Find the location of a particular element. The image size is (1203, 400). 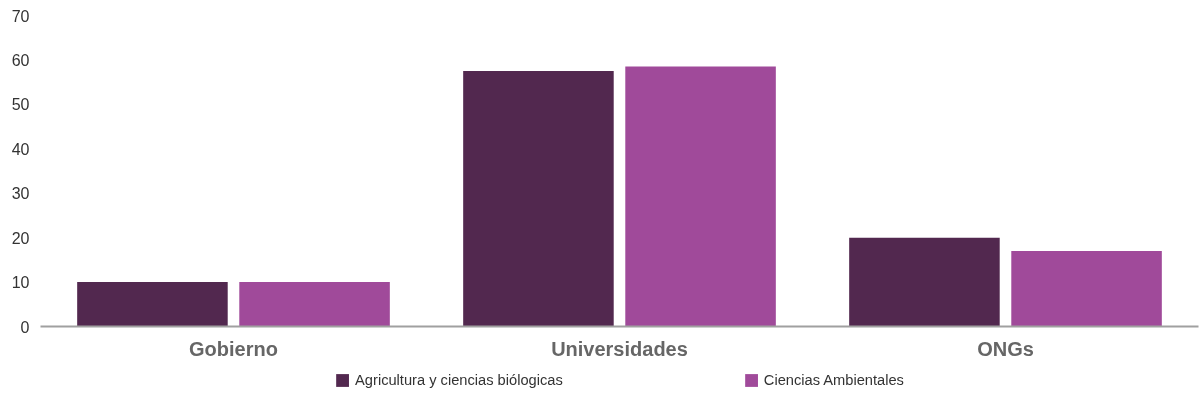

x-tick-label: ONGs is located at coordinates (1005, 348).